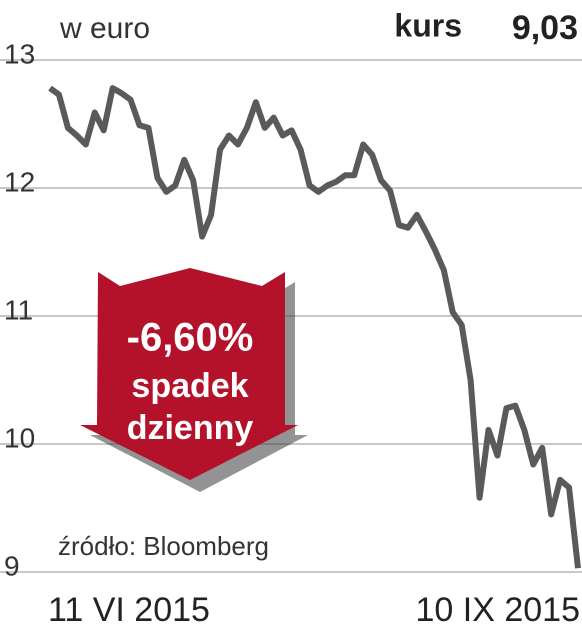  Describe the element at coordinates (19, 53) in the screenshot. I see `y-tick-label: 13` at that location.